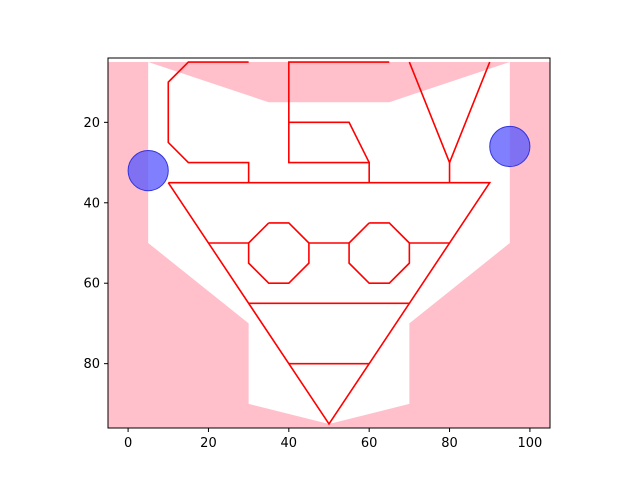 This screenshot has width=640, height=480. Describe the element at coordinates (289, 443) in the screenshot. I see `x-tick-label: 40` at that location.